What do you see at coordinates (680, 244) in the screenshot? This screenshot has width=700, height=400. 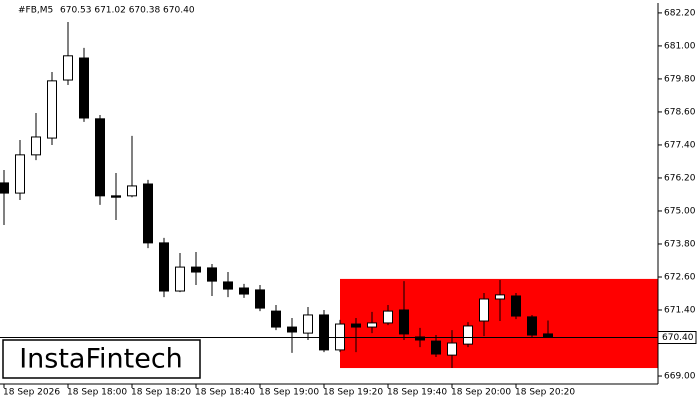 I see `y-tick-label: 673.80` at bounding box center [680, 244].